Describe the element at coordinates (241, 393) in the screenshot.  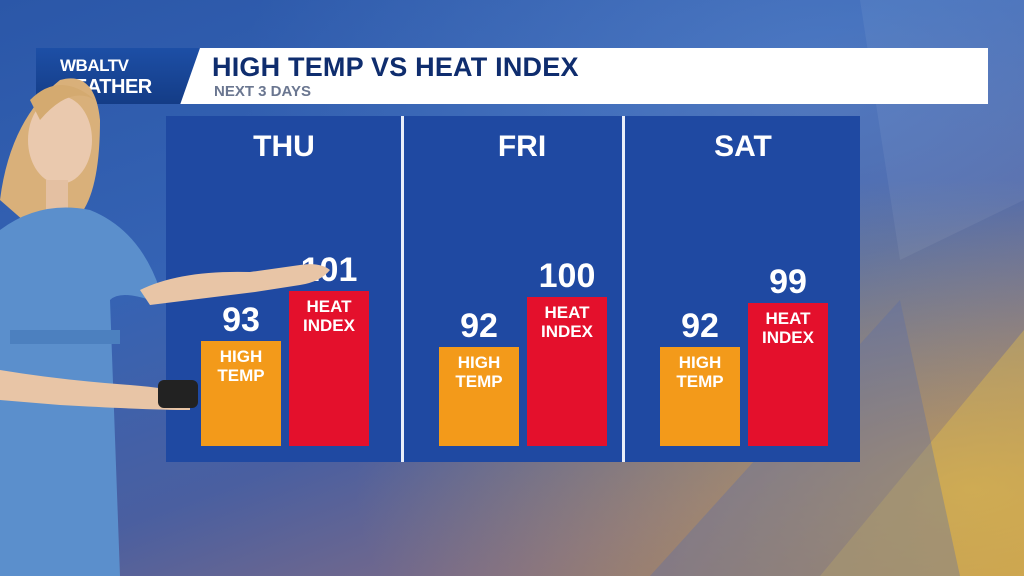
I see `high-temp-bar-thu` at that location.